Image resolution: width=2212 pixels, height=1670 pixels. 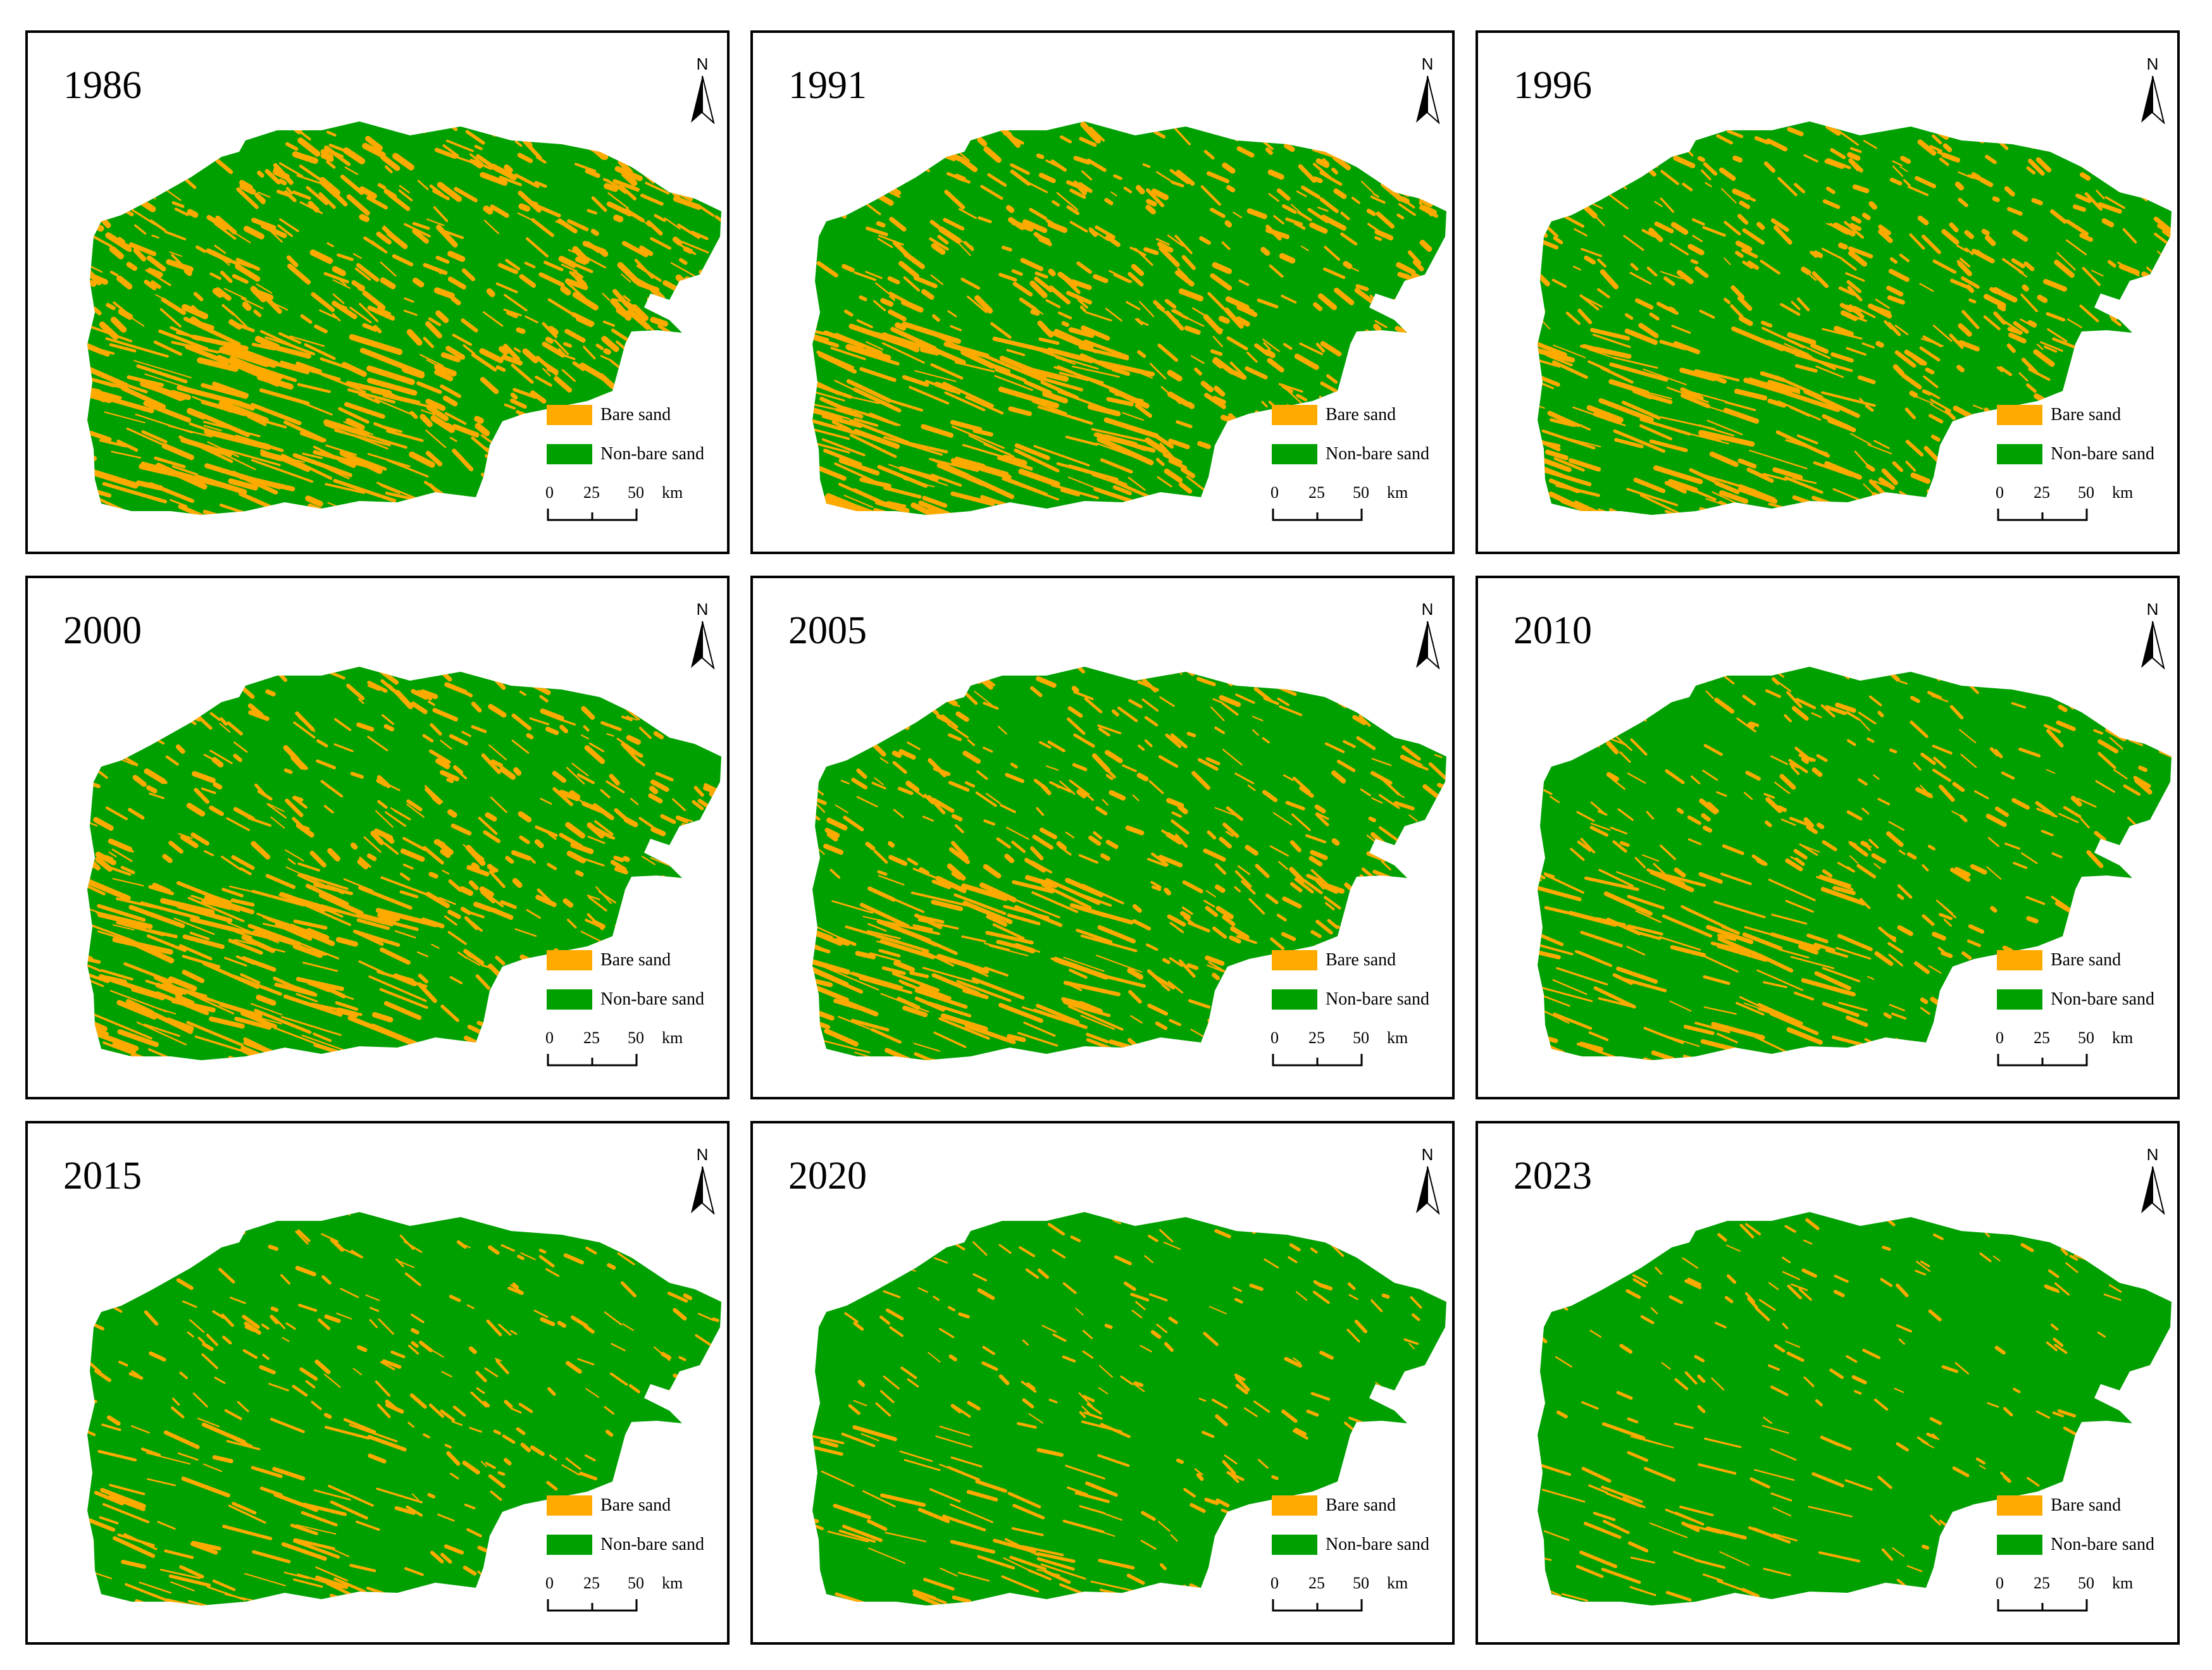 What do you see at coordinates (672, 492) in the screenshot?
I see `scale-unit: km` at bounding box center [672, 492].